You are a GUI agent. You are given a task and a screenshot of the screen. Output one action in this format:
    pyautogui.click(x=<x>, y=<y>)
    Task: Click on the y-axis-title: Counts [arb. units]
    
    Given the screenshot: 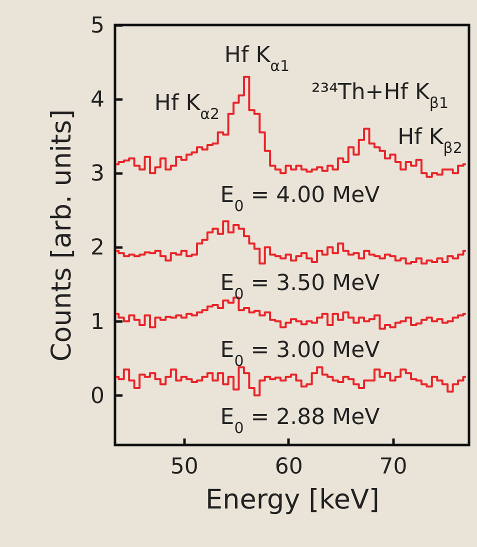 What is the action you would take?
    pyautogui.click(x=62, y=235)
    